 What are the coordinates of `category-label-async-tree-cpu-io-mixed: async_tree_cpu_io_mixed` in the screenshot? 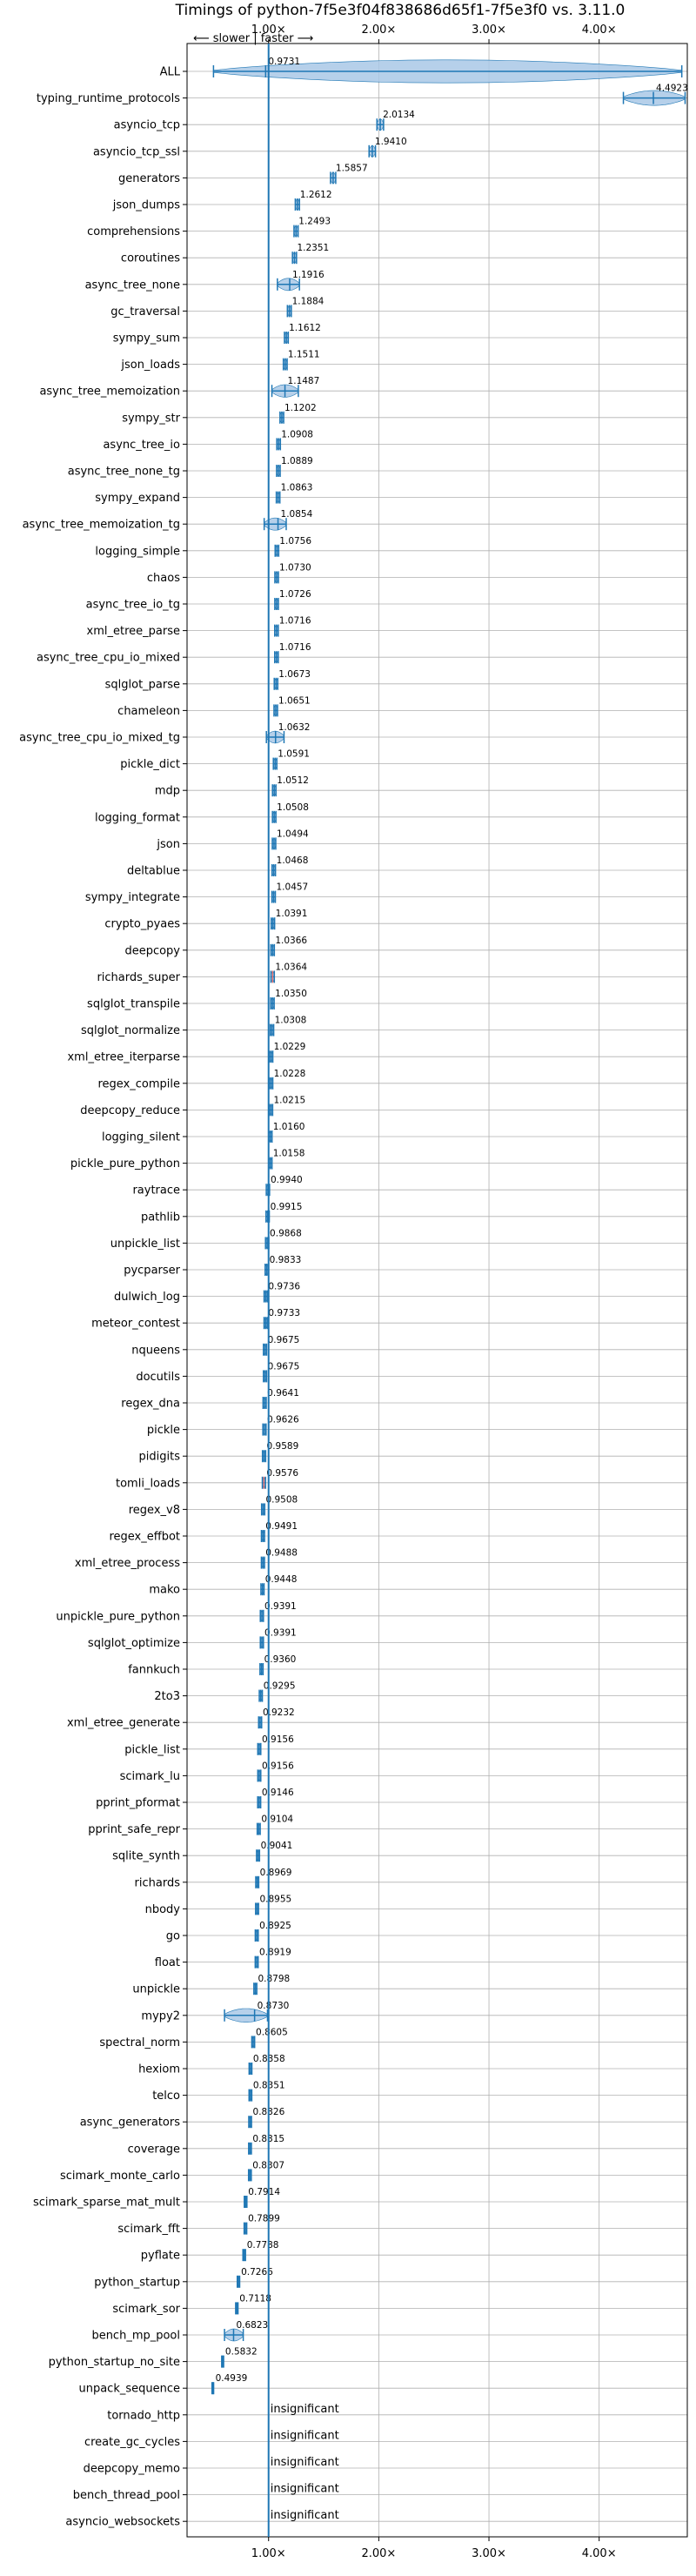 It's located at (108, 659).